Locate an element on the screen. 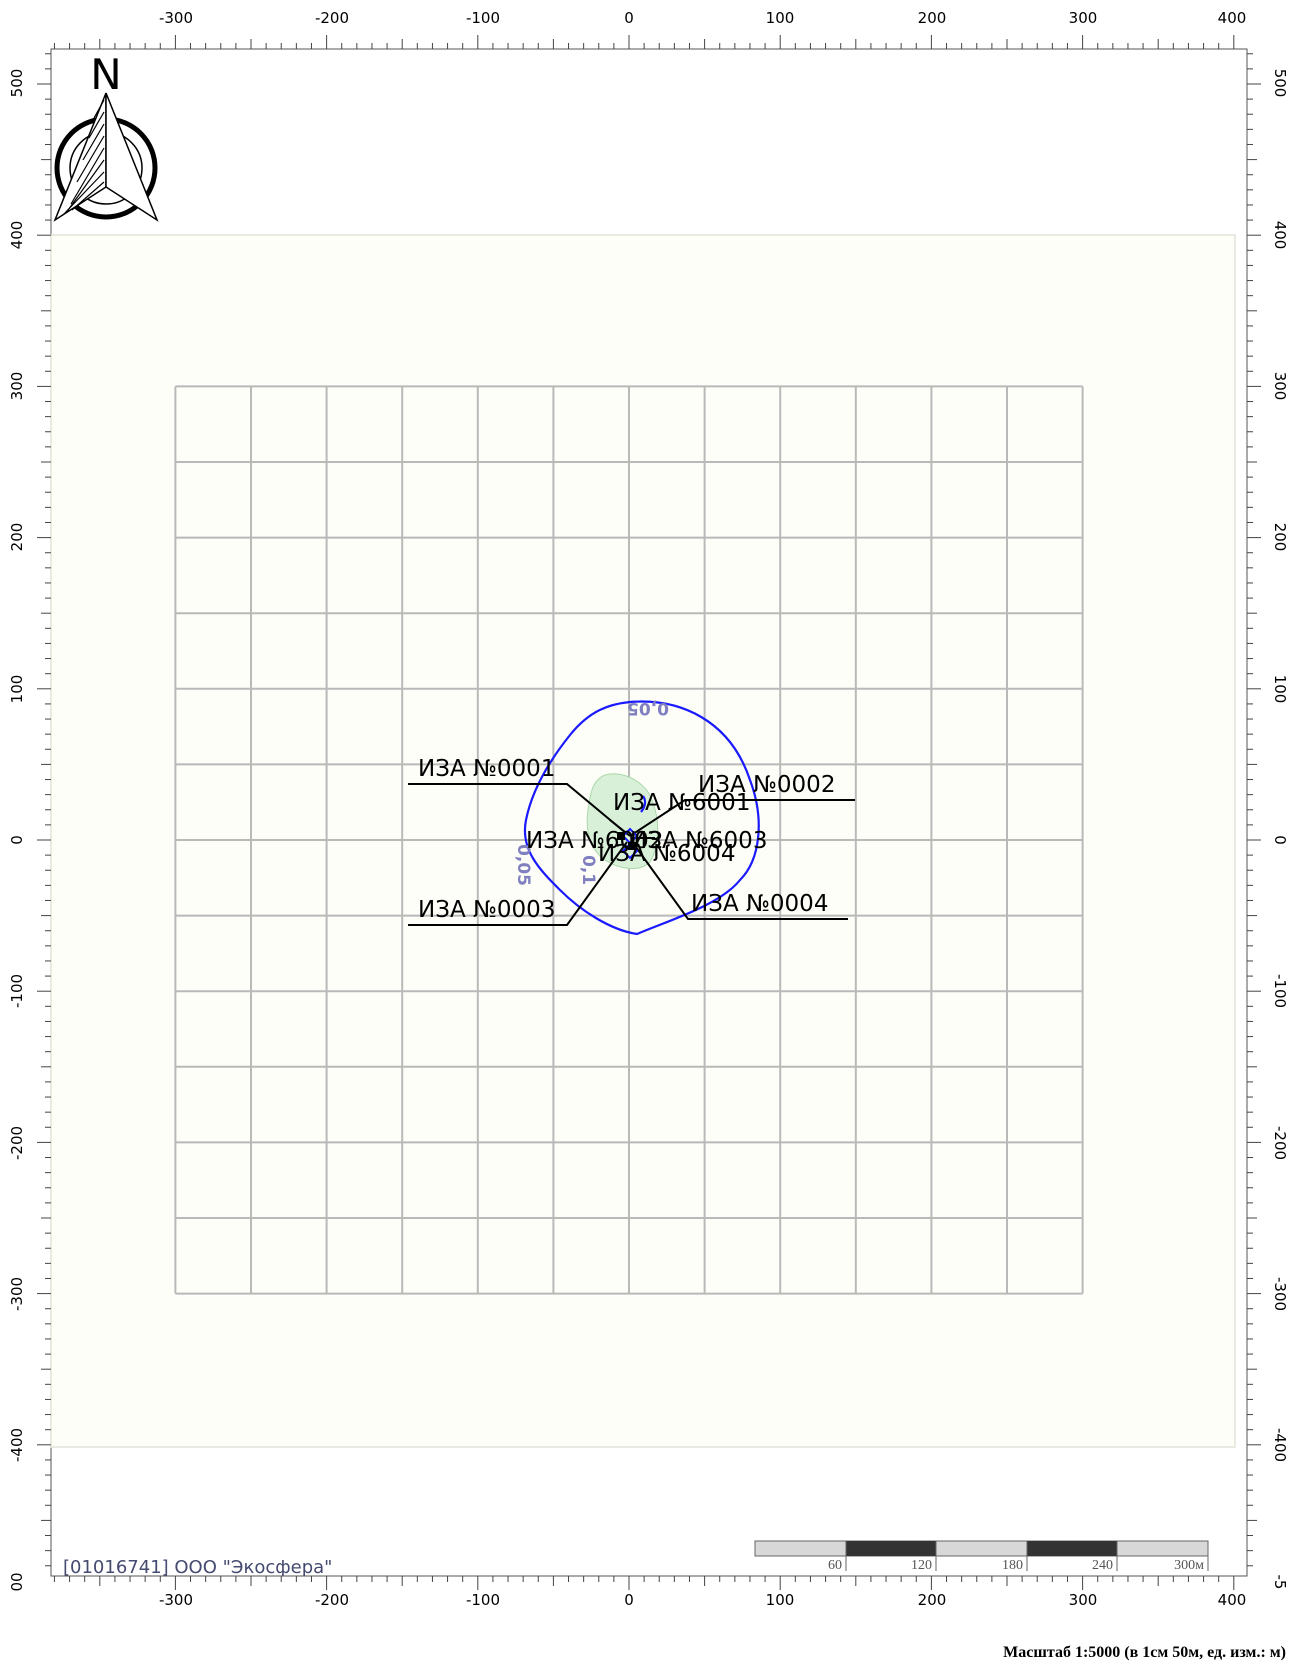 The height and width of the screenshot is (1664, 1309). top-ruler: -300 -200 -100 0 100 200 300 400 is located at coordinates (702, 18).